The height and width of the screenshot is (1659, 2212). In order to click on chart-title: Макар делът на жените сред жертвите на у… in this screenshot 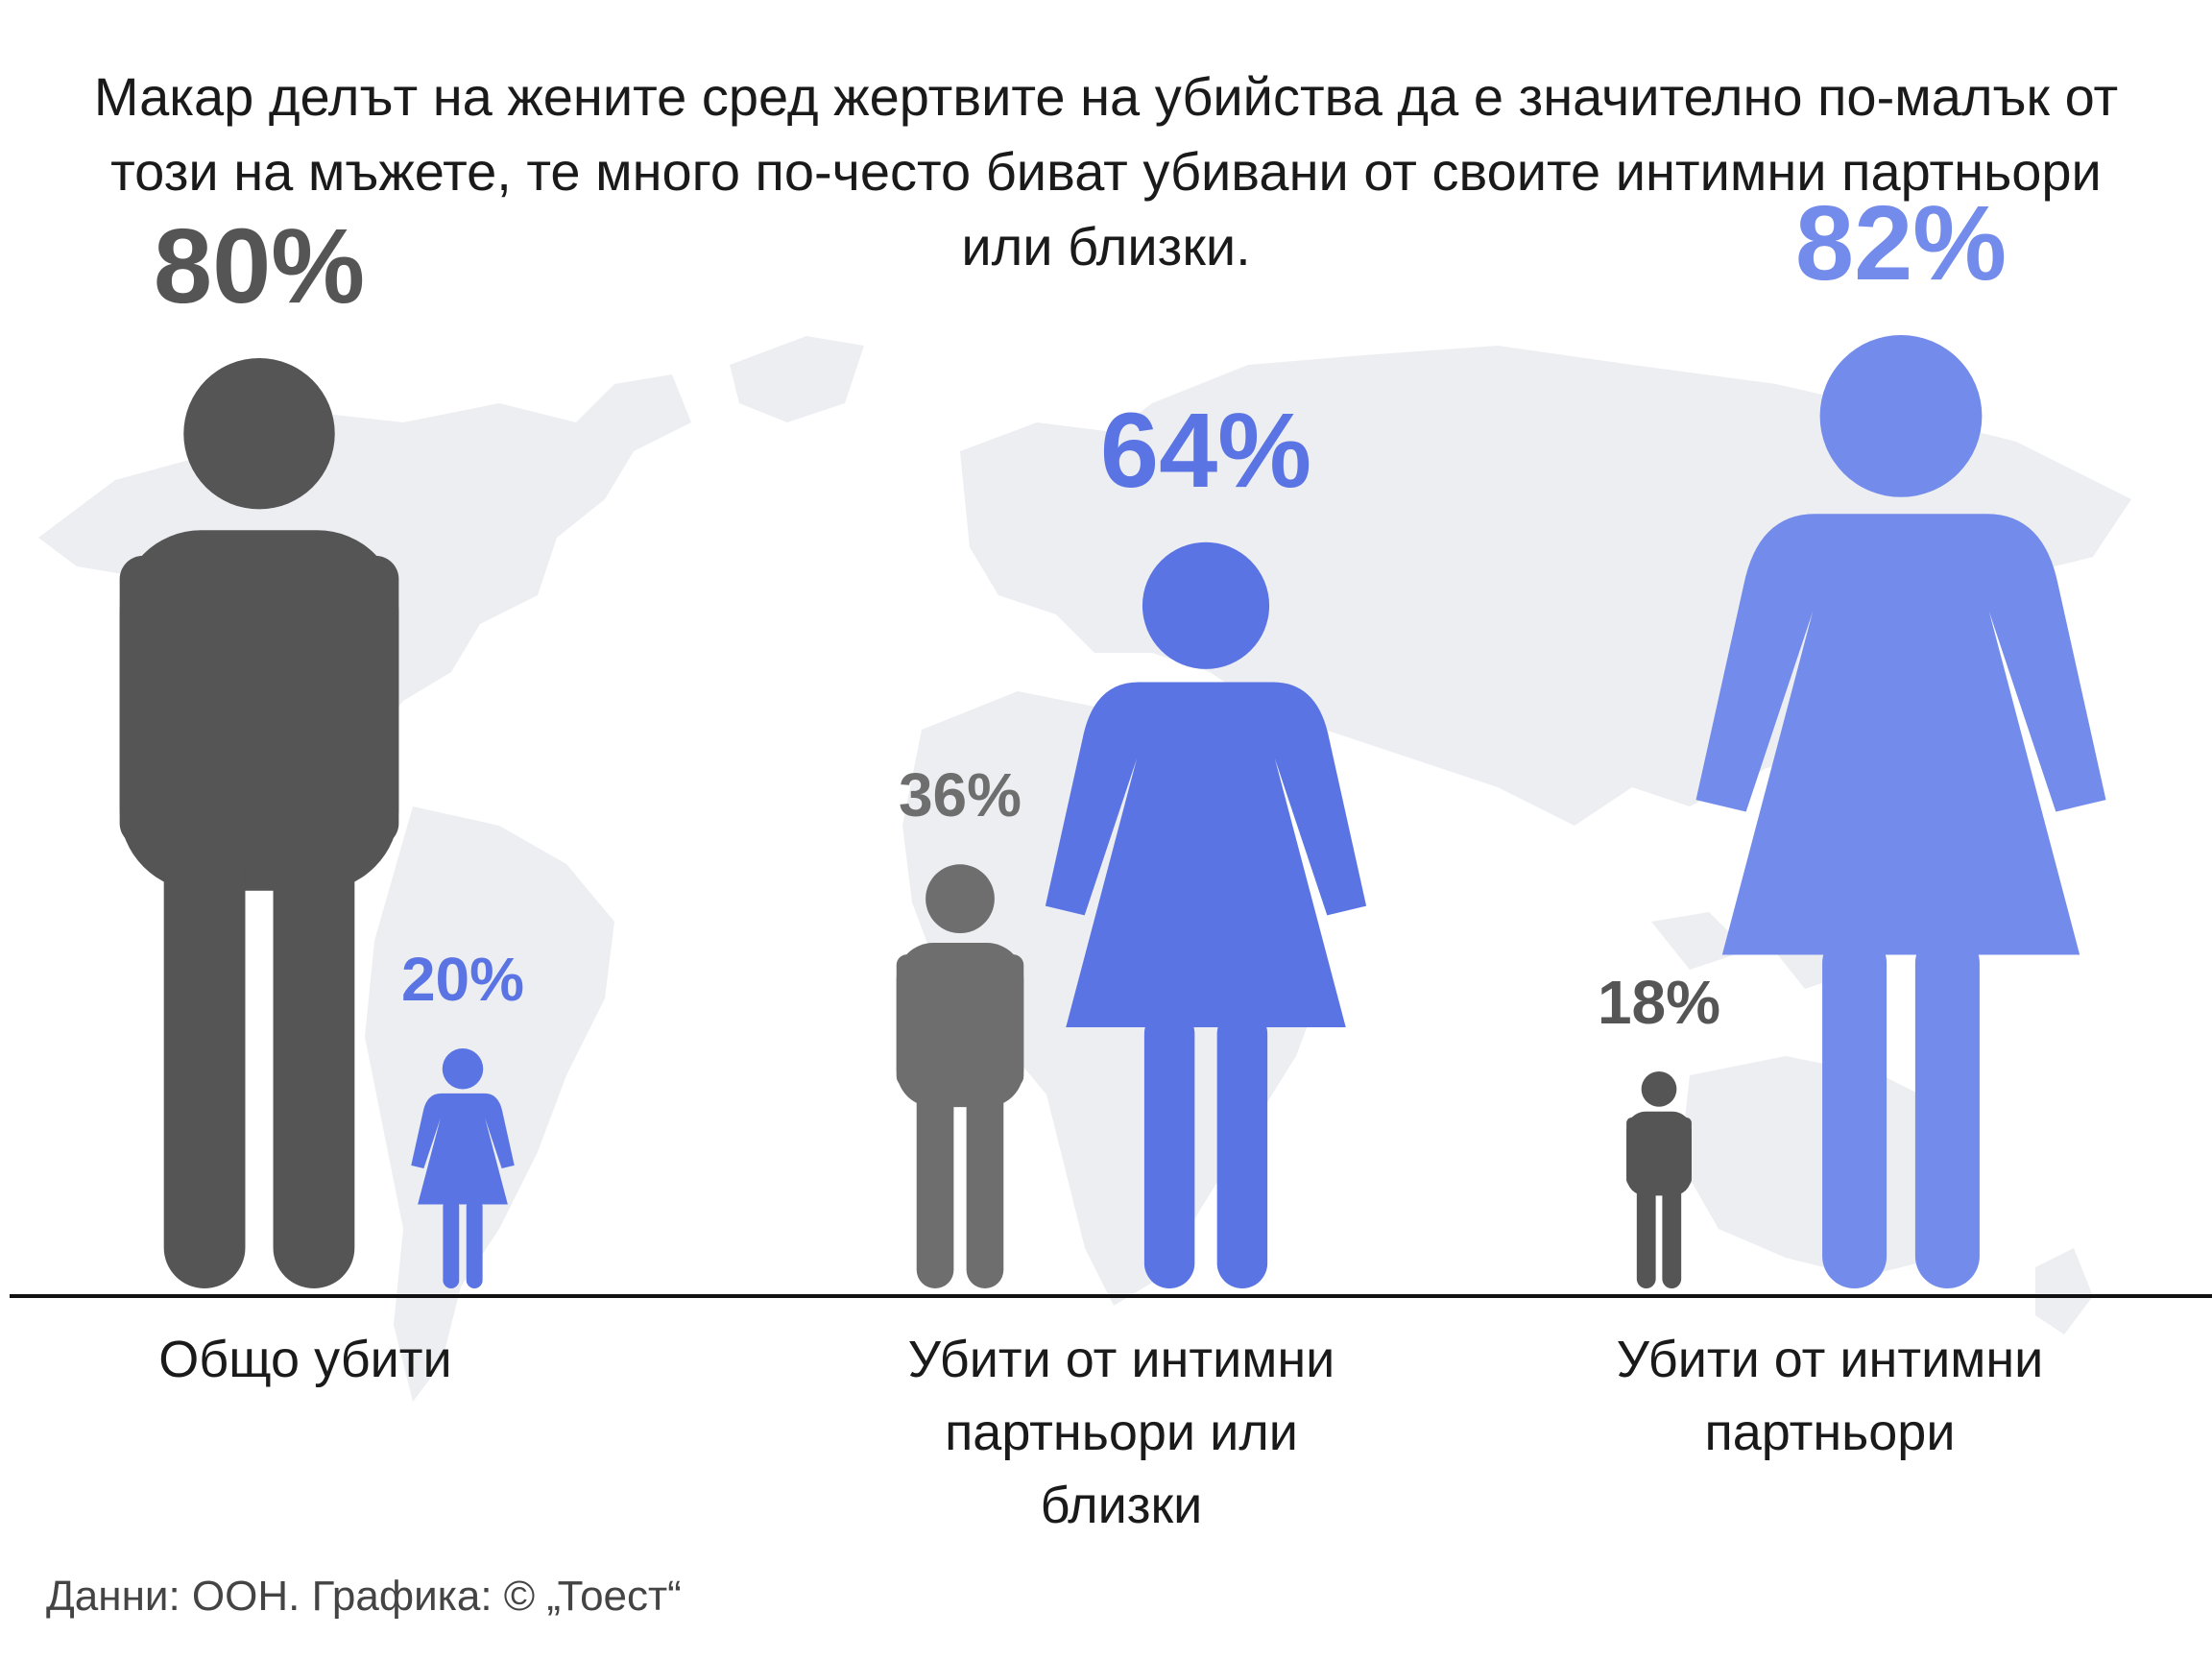, I will do `click(1106, 171)`.